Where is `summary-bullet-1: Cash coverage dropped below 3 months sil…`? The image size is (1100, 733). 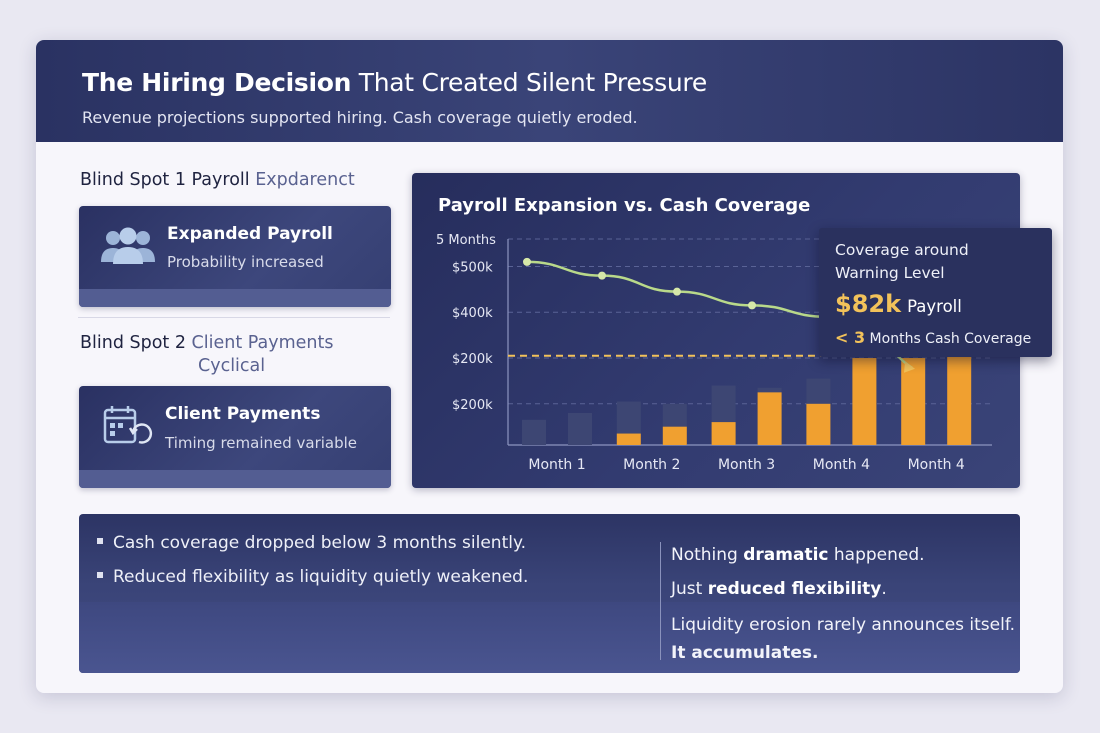 summary-bullet-1: Cash coverage dropped below 3 months sil… is located at coordinates (311, 543).